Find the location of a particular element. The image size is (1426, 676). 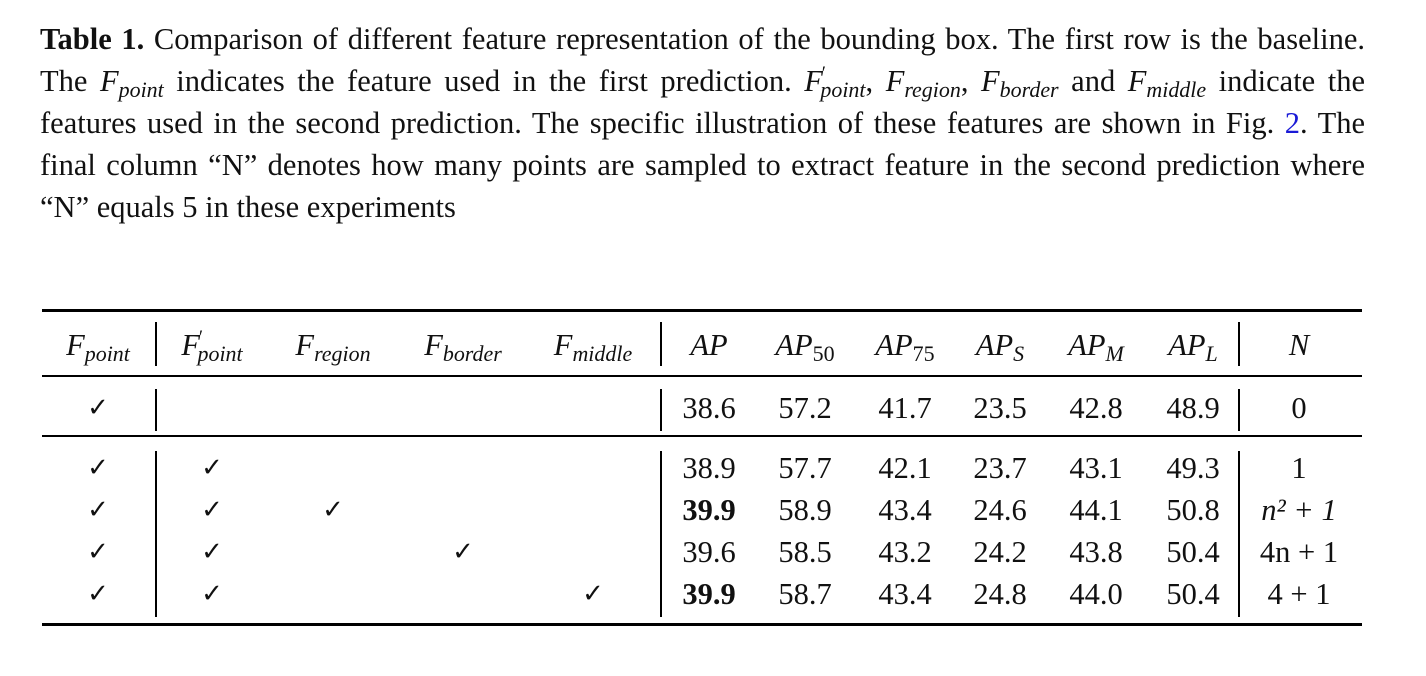

row1-ap50: 57.7 is located at coordinates (805, 468).